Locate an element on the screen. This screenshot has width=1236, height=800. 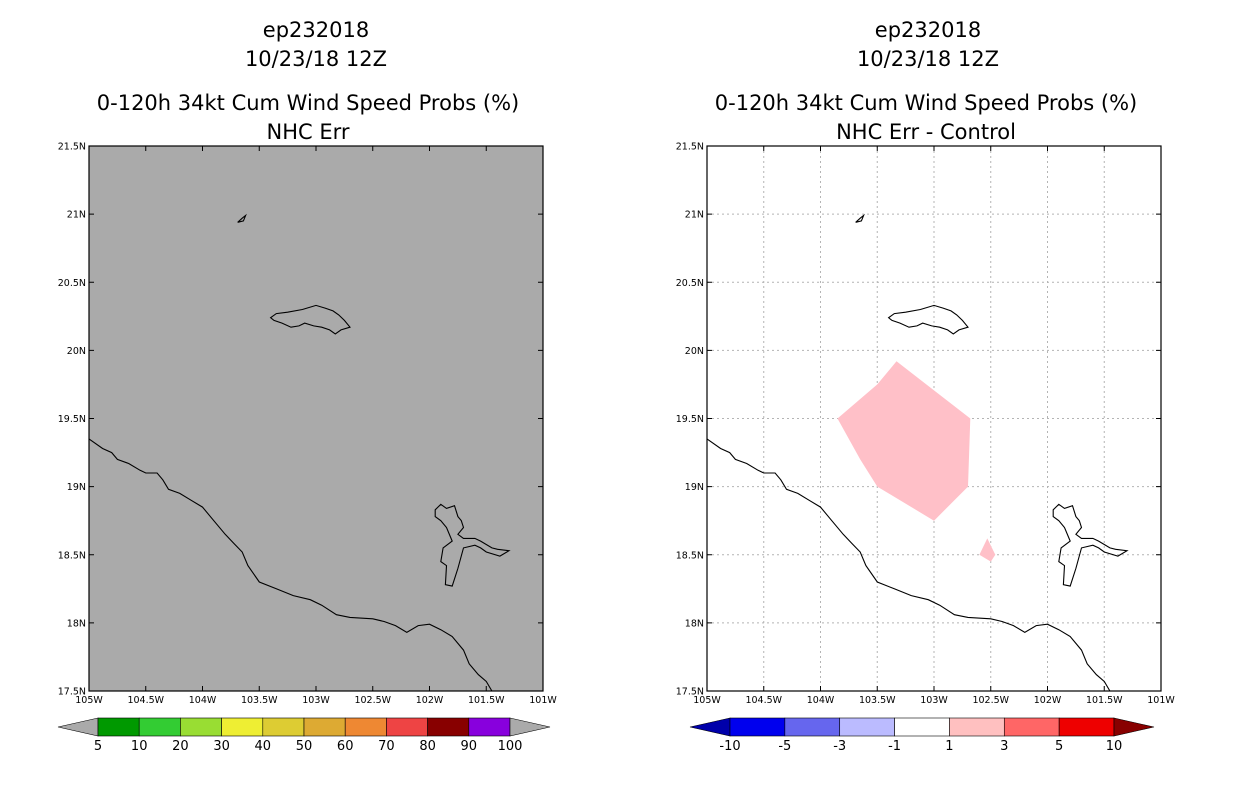
colorbar-label: 50 is located at coordinates (304, 746).